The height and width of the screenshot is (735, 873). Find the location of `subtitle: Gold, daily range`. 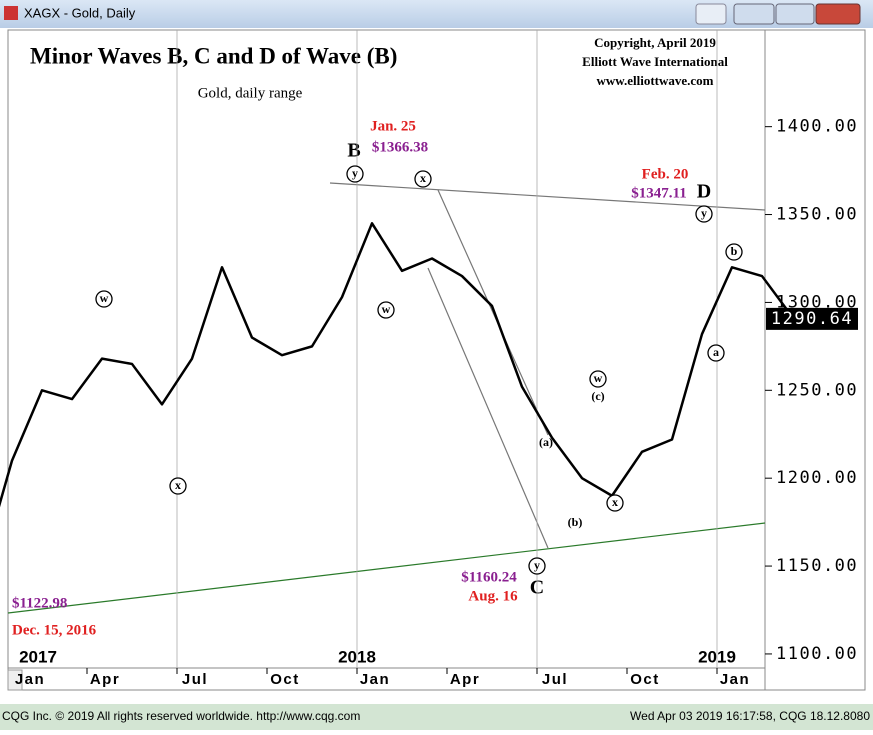

subtitle: Gold, daily range is located at coordinates (250, 93).